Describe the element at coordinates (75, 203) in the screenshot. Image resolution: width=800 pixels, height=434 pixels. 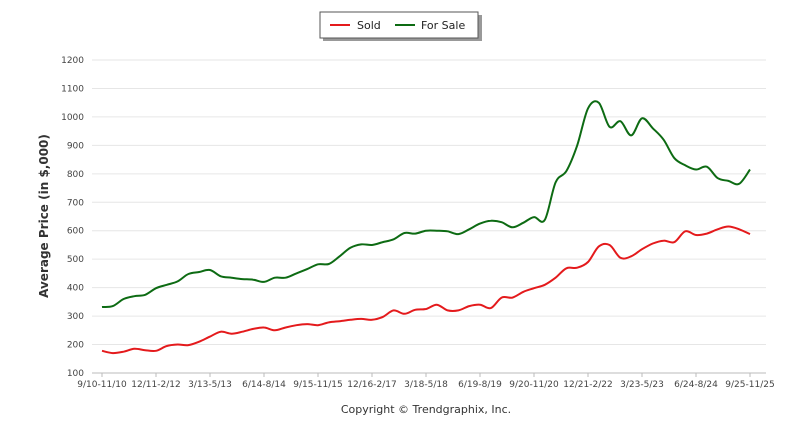
I see `y-tick-label: 700` at that location.